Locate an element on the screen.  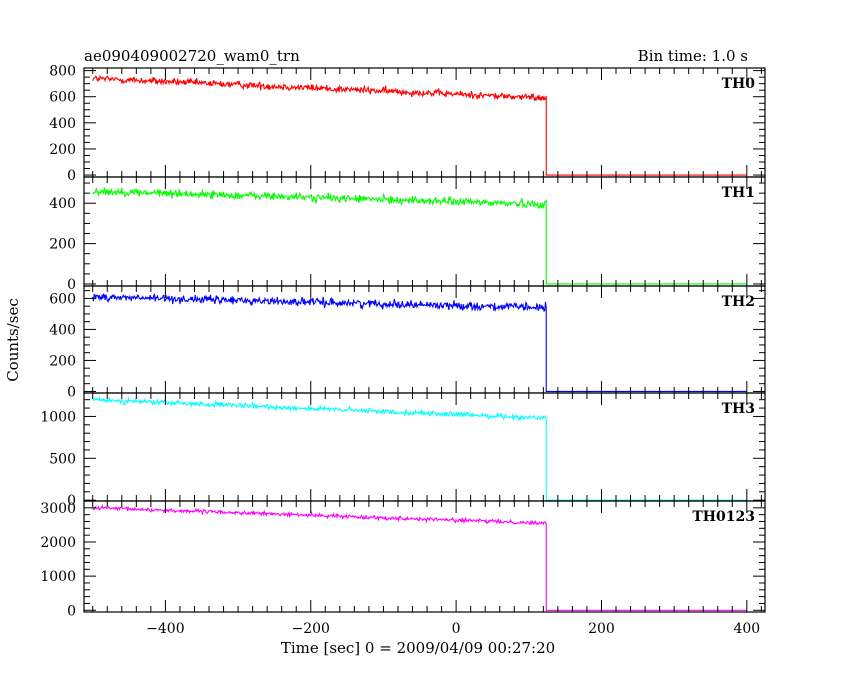
panel-th2: 0 200 400 600 TH2 is located at coordinates (407, 342).